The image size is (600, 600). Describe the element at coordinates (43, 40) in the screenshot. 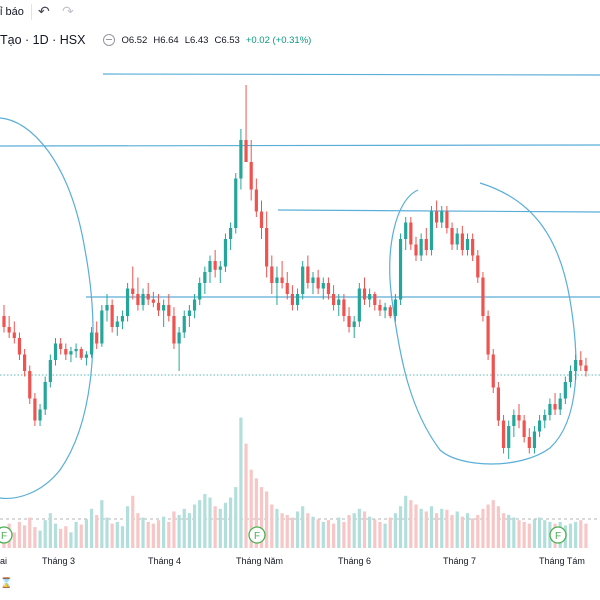

I see `symbol-title: Tạo · 1D · HSX` at that location.